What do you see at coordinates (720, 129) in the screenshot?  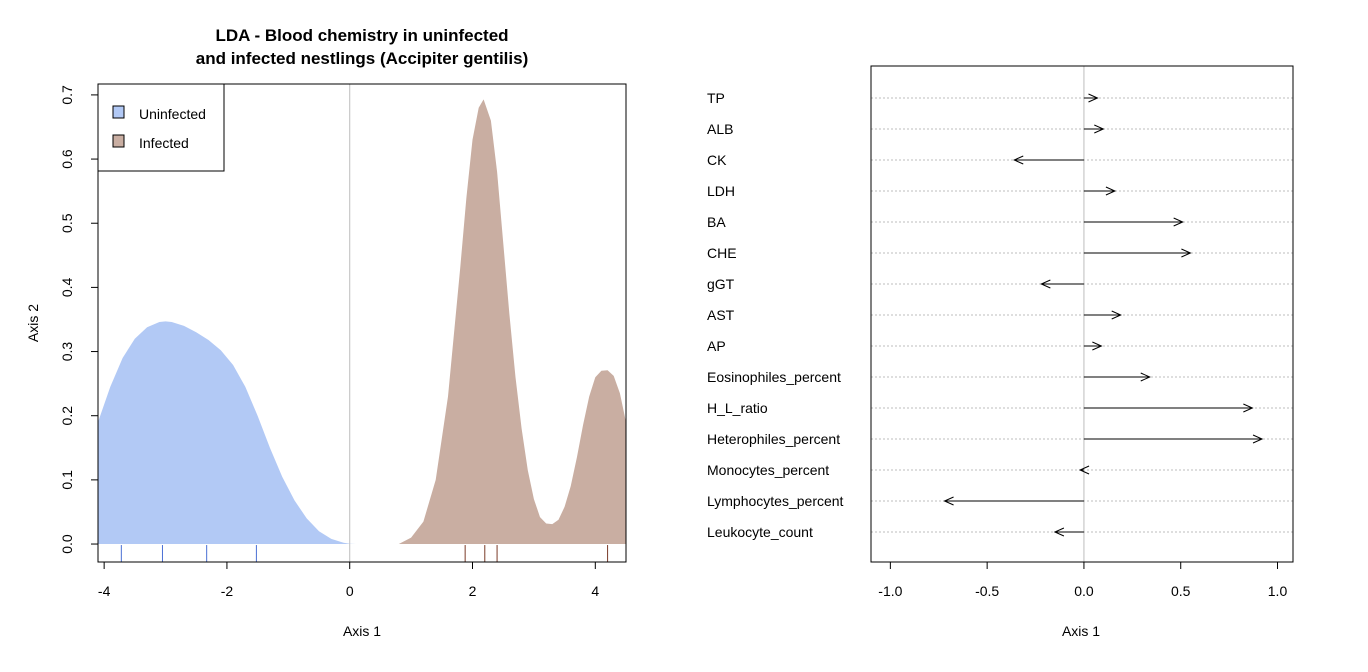 I see `loading-variable-label: ALB` at bounding box center [720, 129].